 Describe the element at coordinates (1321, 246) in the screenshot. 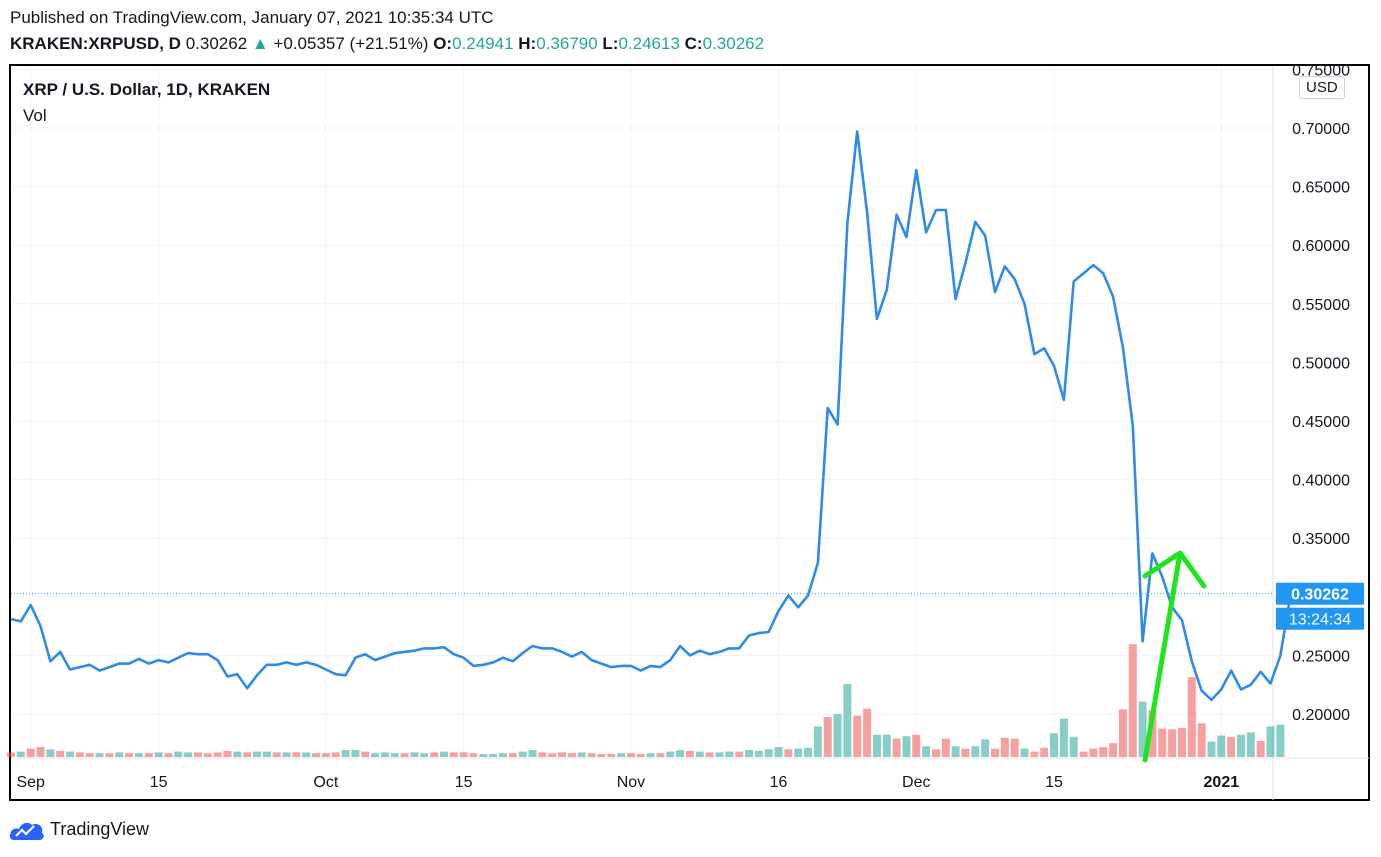

I see `y-tick-label: 0.60000` at that location.